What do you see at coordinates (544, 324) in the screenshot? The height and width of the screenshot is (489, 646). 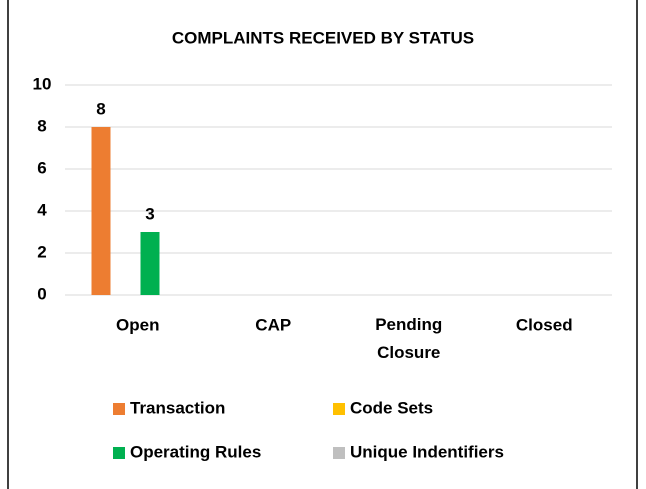 I see `x-tick-label: Closed` at bounding box center [544, 324].